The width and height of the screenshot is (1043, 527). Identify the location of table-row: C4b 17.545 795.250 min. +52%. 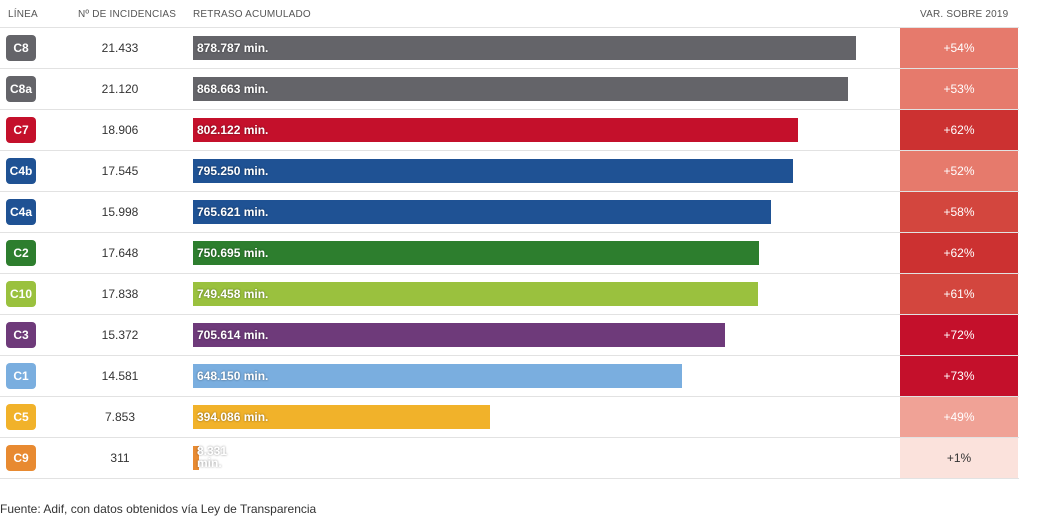
(509, 171).